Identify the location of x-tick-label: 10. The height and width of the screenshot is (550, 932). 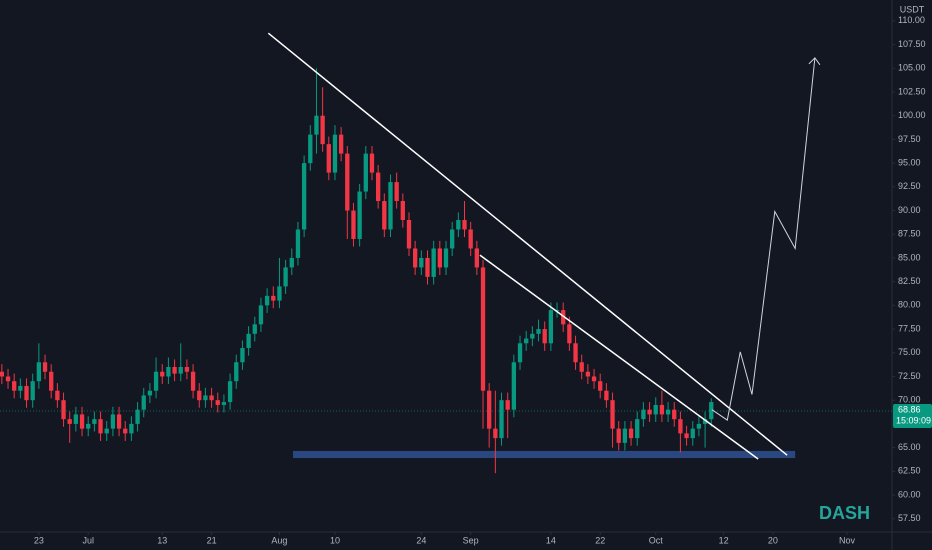
(335, 540).